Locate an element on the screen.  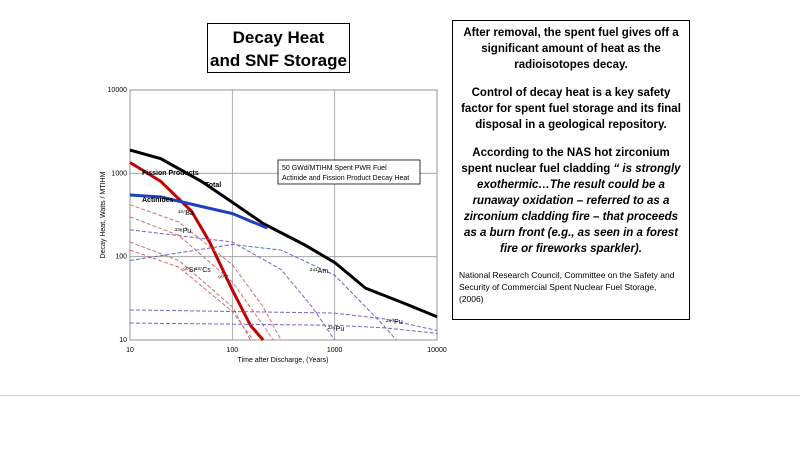
x-tick-label: 100 is located at coordinates (232, 350).